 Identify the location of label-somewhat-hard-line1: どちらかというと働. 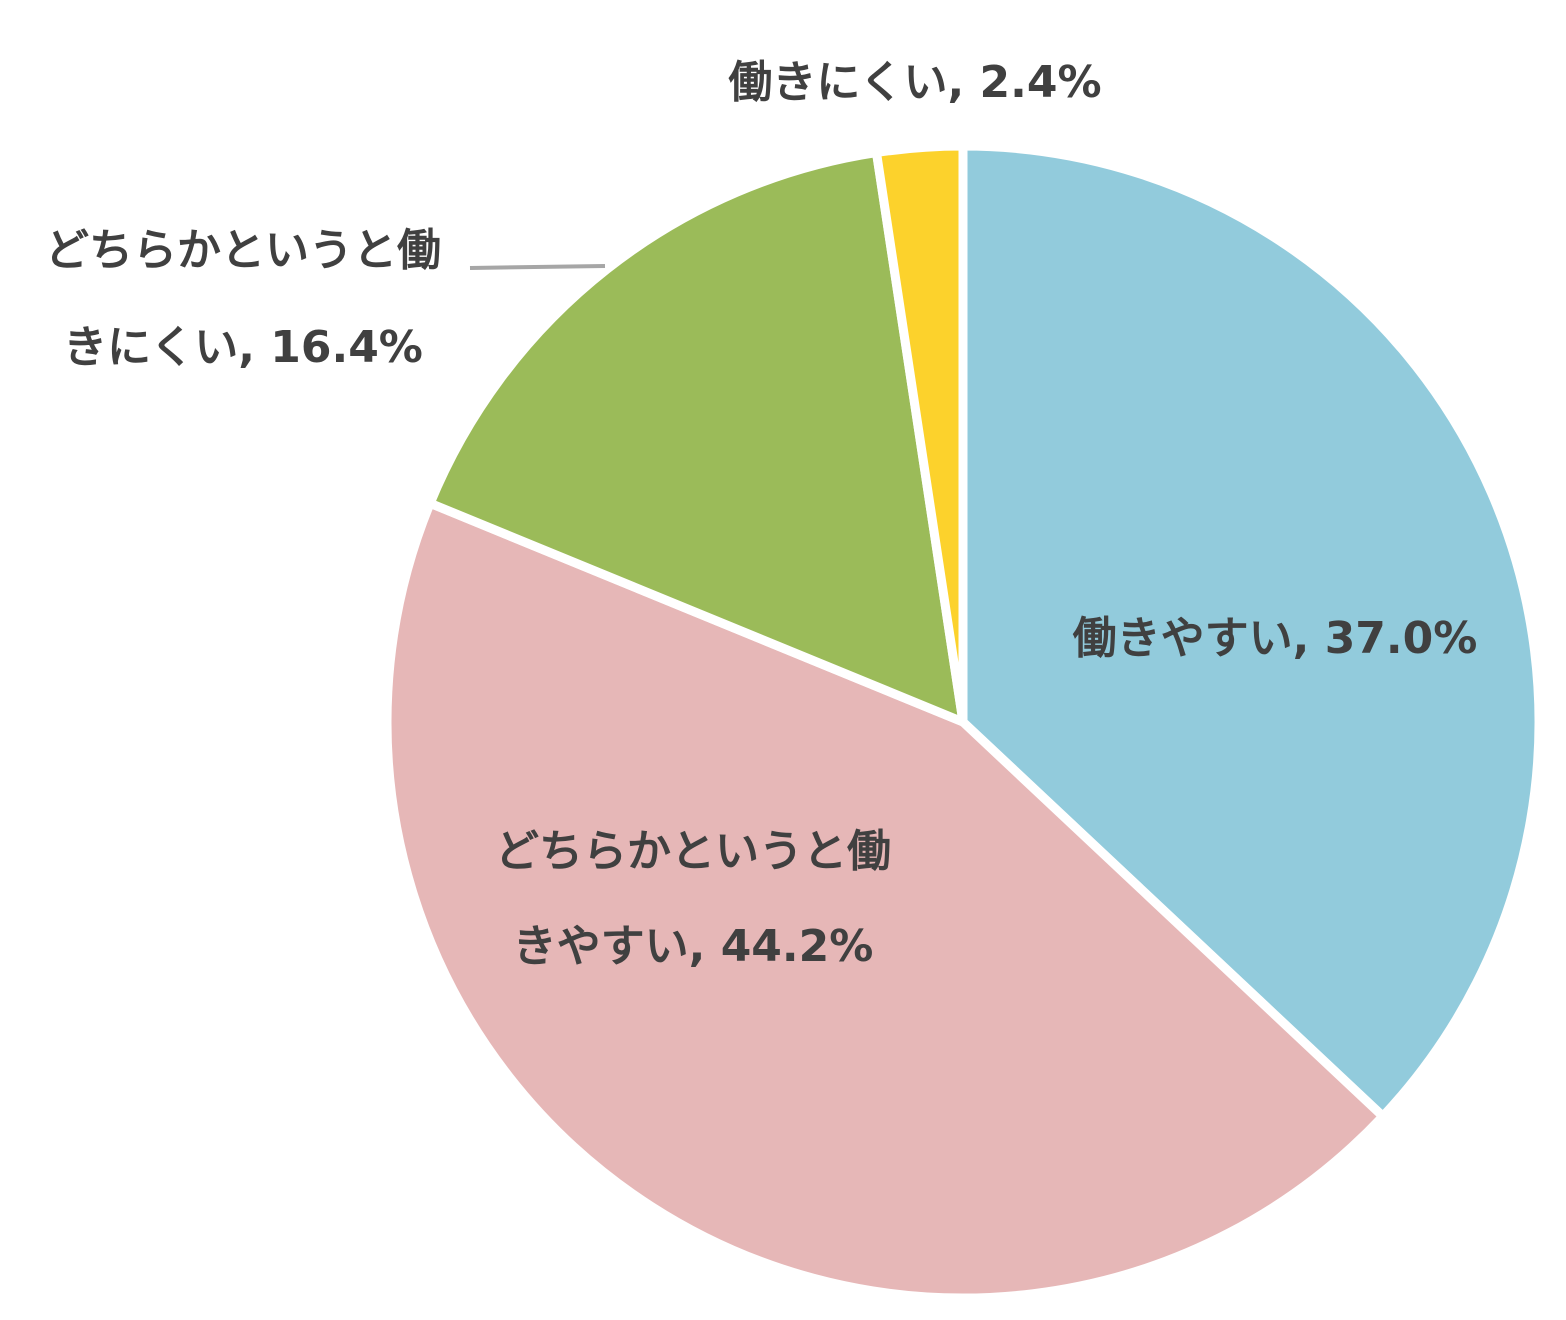
(243, 250).